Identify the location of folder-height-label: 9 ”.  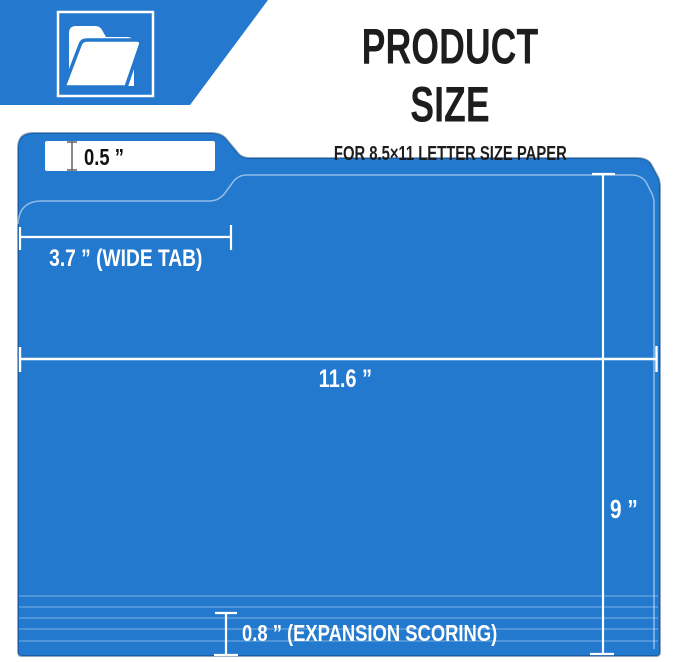
(624, 509).